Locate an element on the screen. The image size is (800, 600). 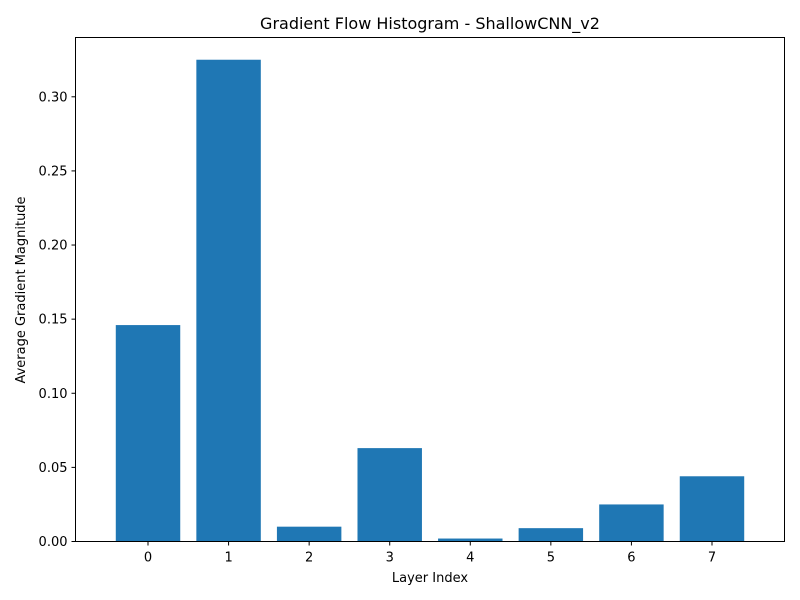
x-tick-label: 0 is located at coordinates (148, 558).